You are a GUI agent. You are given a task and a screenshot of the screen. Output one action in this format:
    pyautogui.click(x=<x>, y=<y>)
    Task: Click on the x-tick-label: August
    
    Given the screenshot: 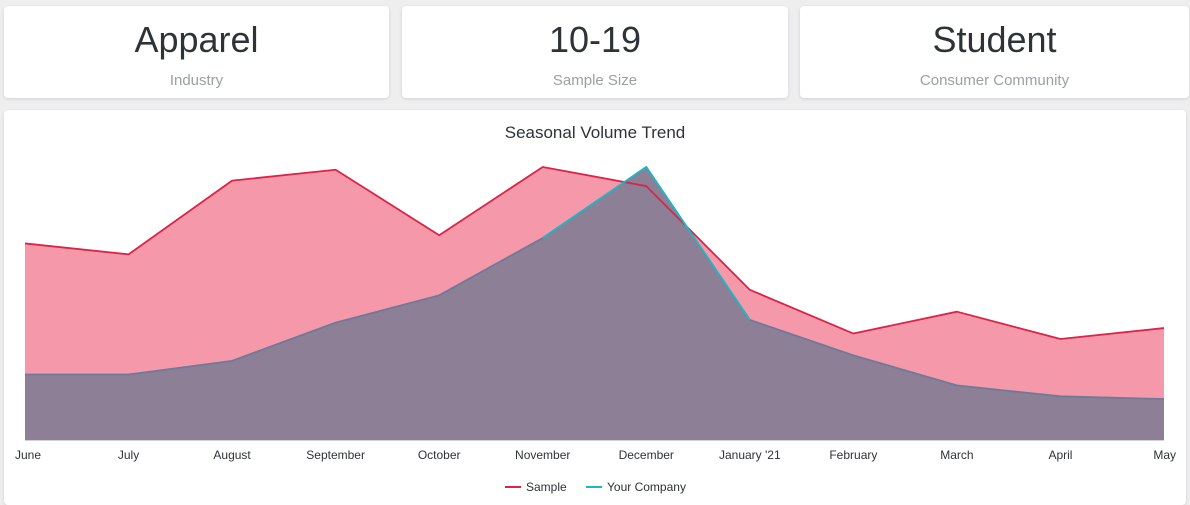 What is the action you would take?
    pyautogui.click(x=232, y=455)
    